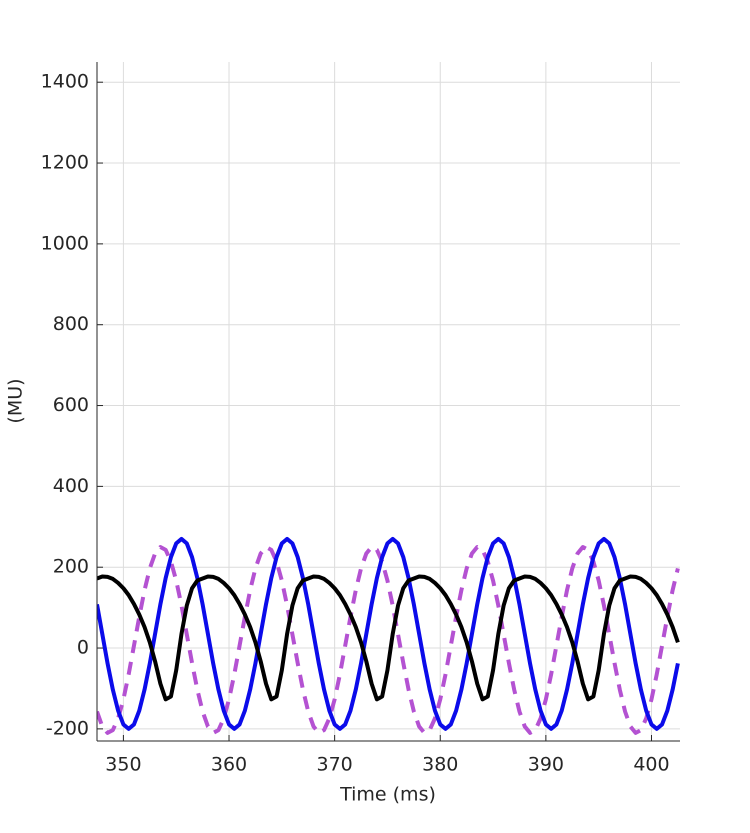 This screenshot has width=750, height=833. I want to click on y-tick-label: 1400, so click(65, 82).